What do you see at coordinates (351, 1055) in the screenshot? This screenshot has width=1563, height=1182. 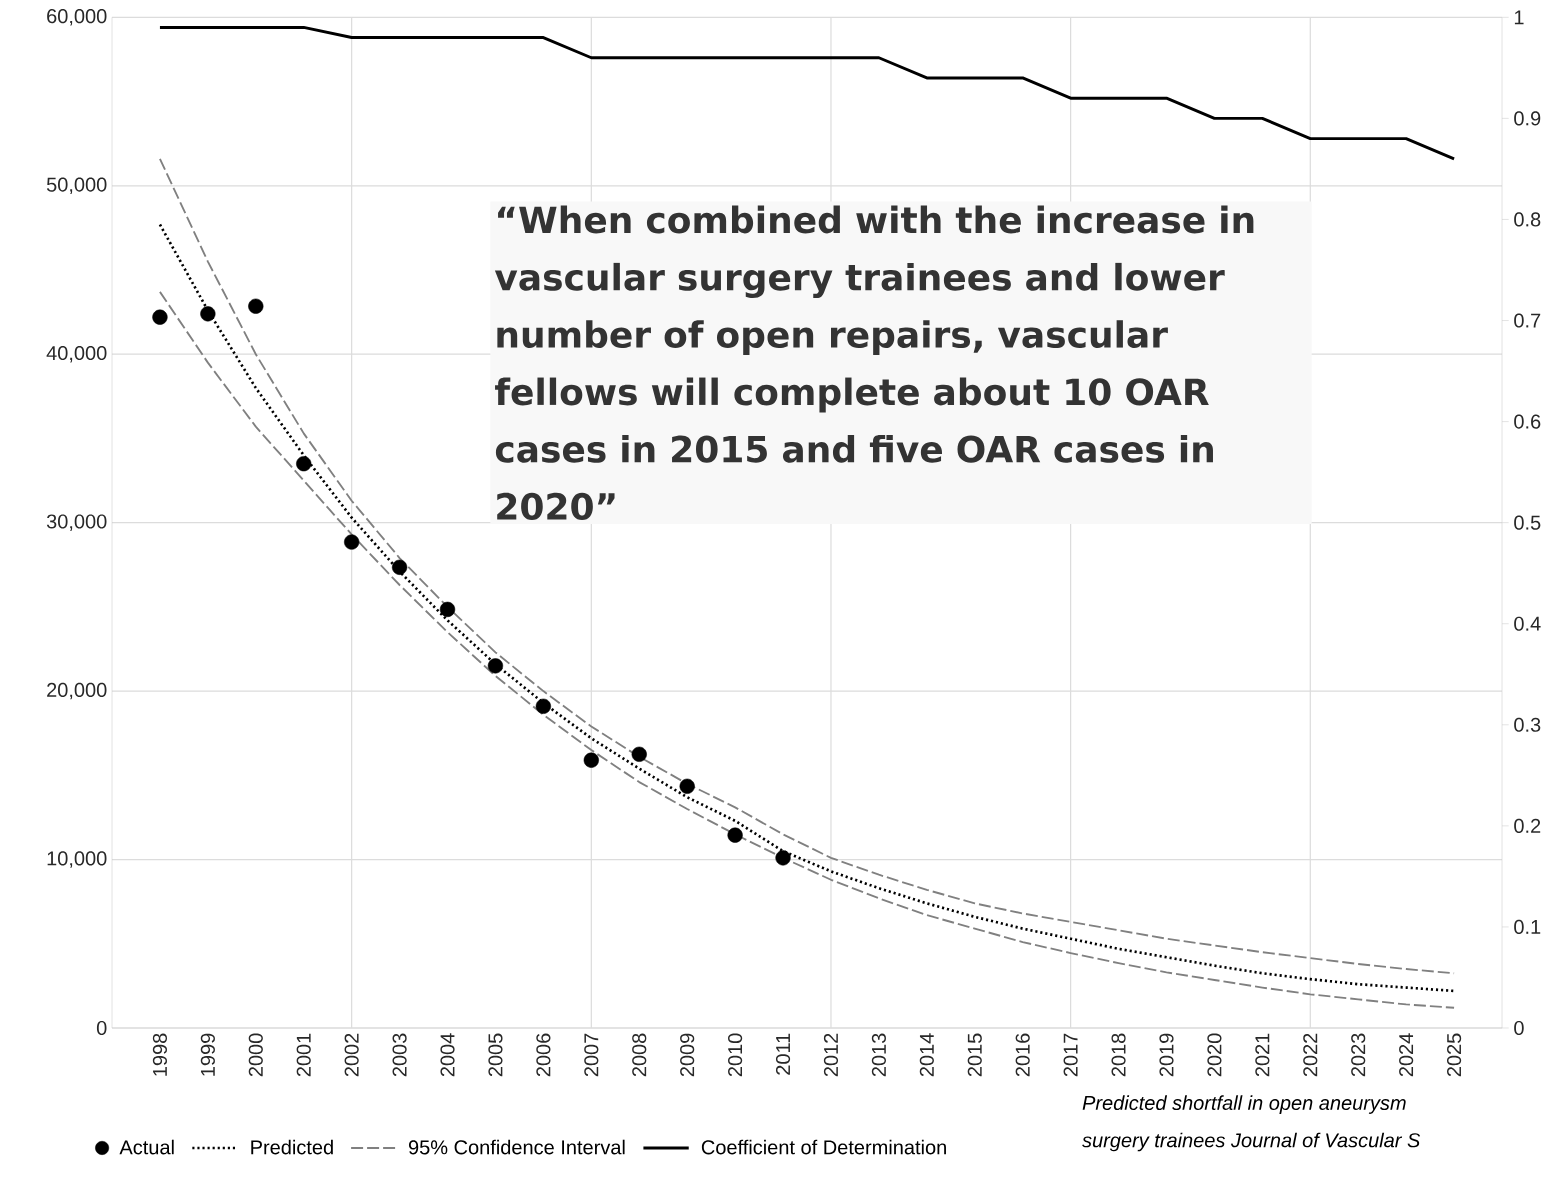 I see `x-tick-label: 2002` at bounding box center [351, 1055].